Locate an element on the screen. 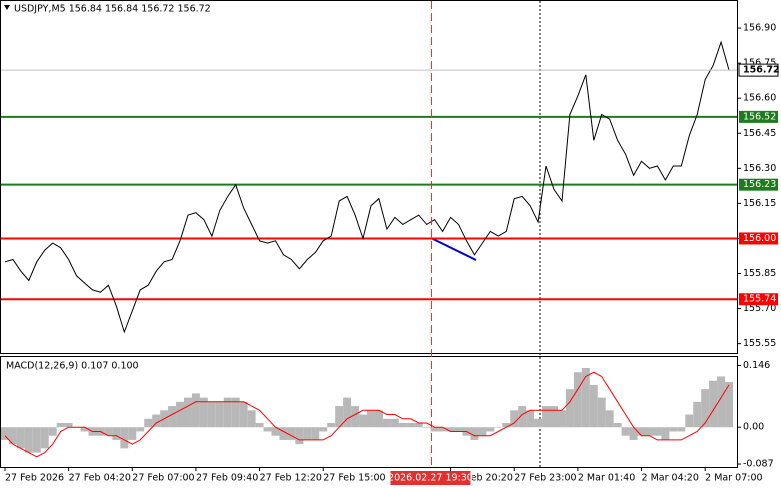 The width and height of the screenshot is (781, 489). y-tick-label: 156.60 is located at coordinates (759, 98).